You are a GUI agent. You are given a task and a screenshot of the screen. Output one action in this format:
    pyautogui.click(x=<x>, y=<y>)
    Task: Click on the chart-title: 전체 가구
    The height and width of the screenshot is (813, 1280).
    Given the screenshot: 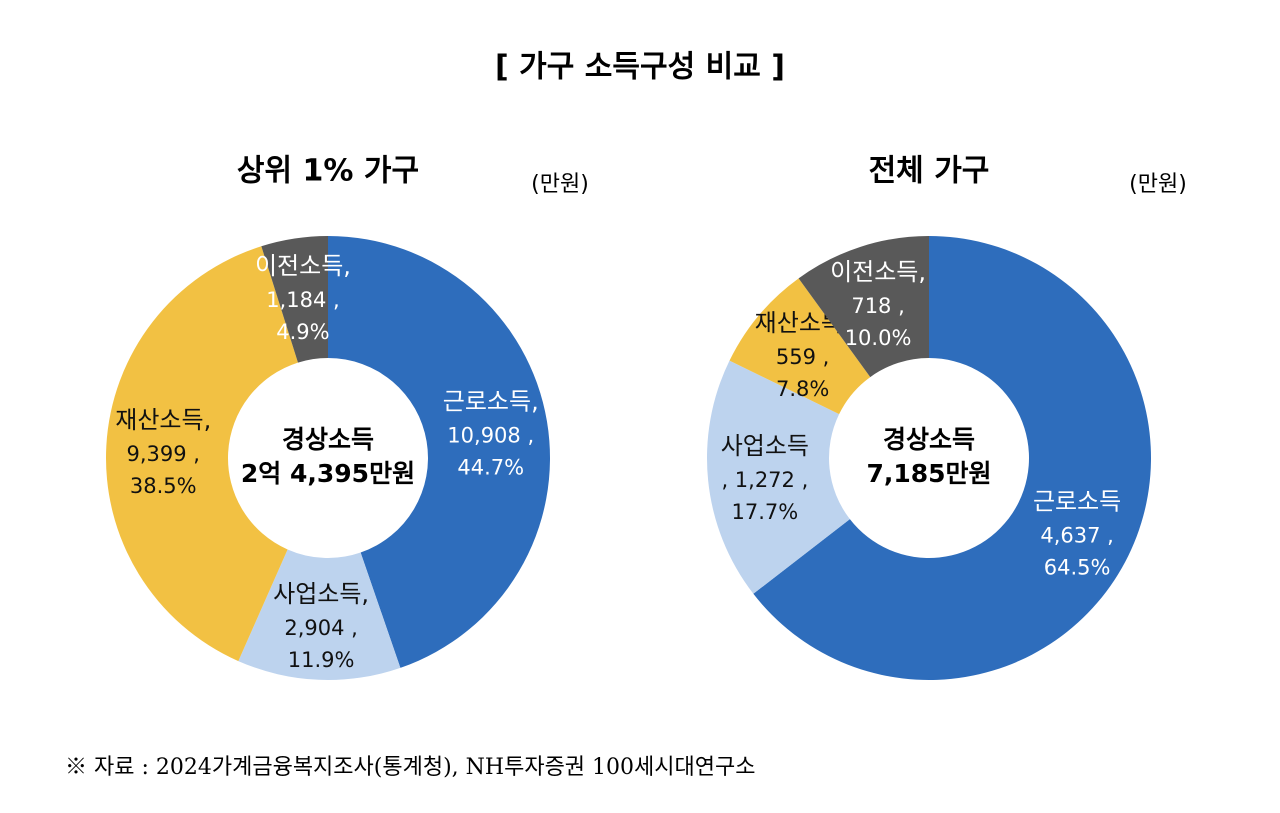 What is the action you would take?
    pyautogui.click(x=929, y=171)
    